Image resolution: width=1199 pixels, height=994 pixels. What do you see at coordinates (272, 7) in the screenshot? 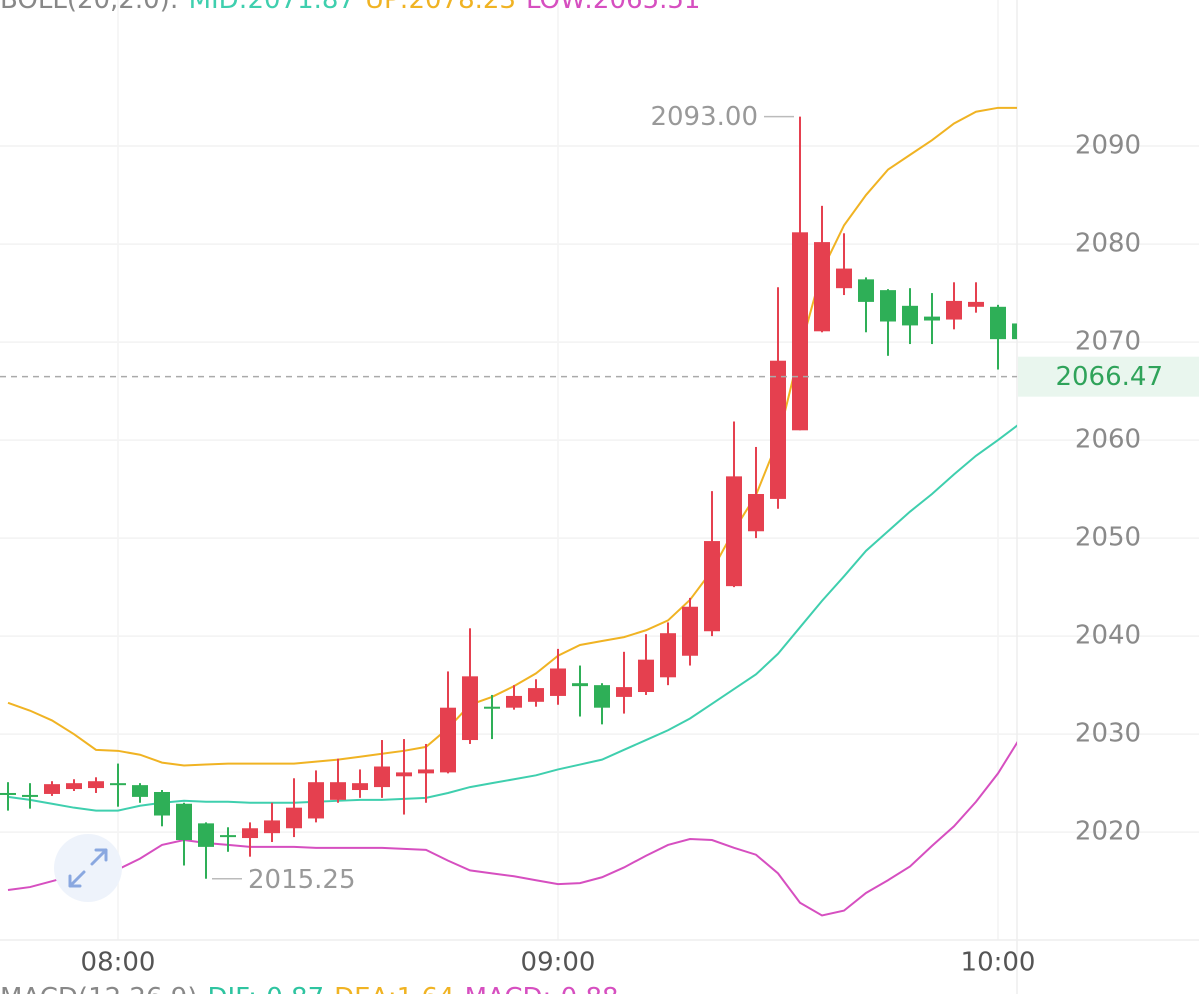
I see `legend-entry: MID:2071.87` at bounding box center [272, 7].